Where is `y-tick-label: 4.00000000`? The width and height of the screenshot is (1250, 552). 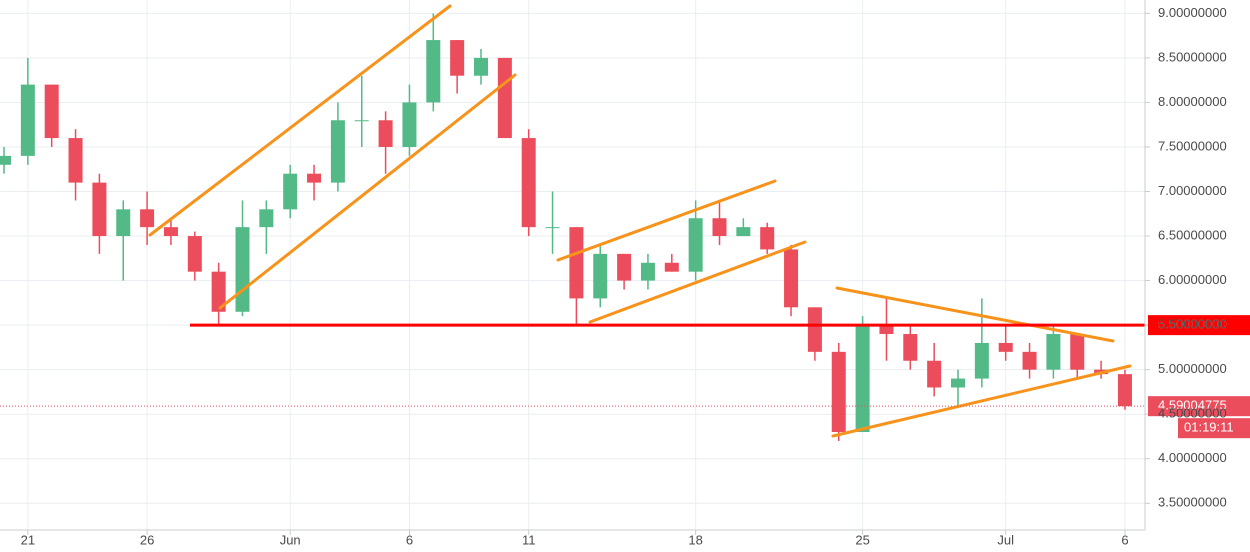
y-tick-label: 4.00000000 is located at coordinates (1192, 457).